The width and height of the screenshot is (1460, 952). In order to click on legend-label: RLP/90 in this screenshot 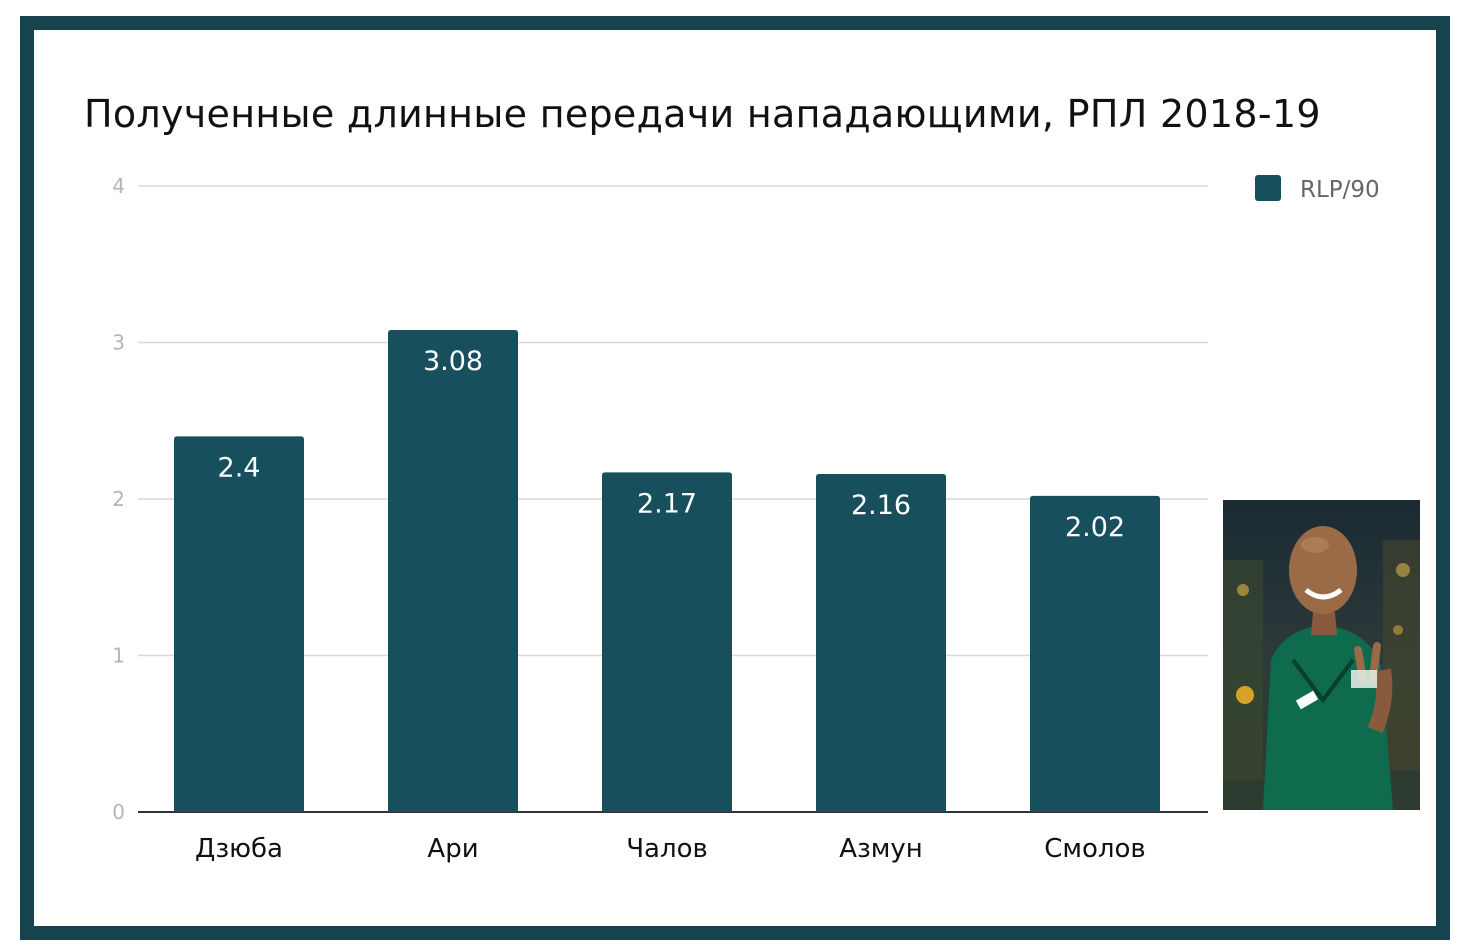, I will do `click(1340, 190)`.